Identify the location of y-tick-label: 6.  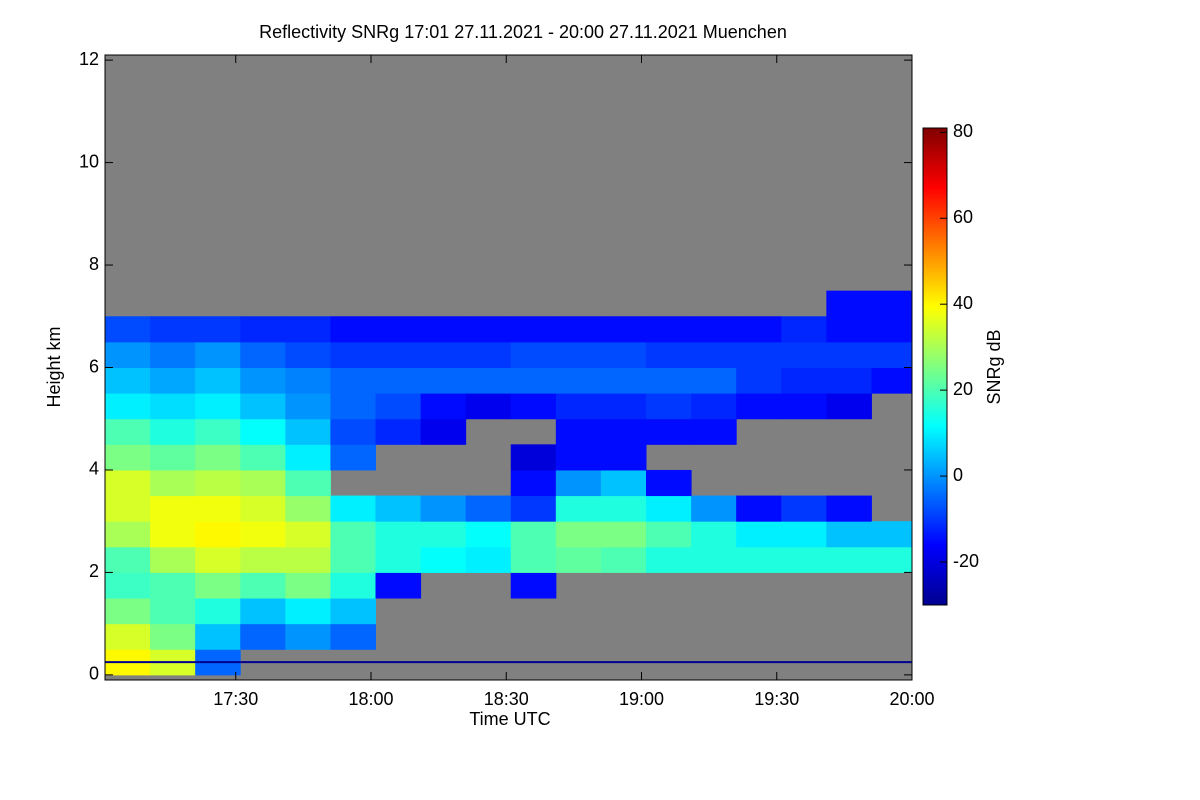
(94, 366).